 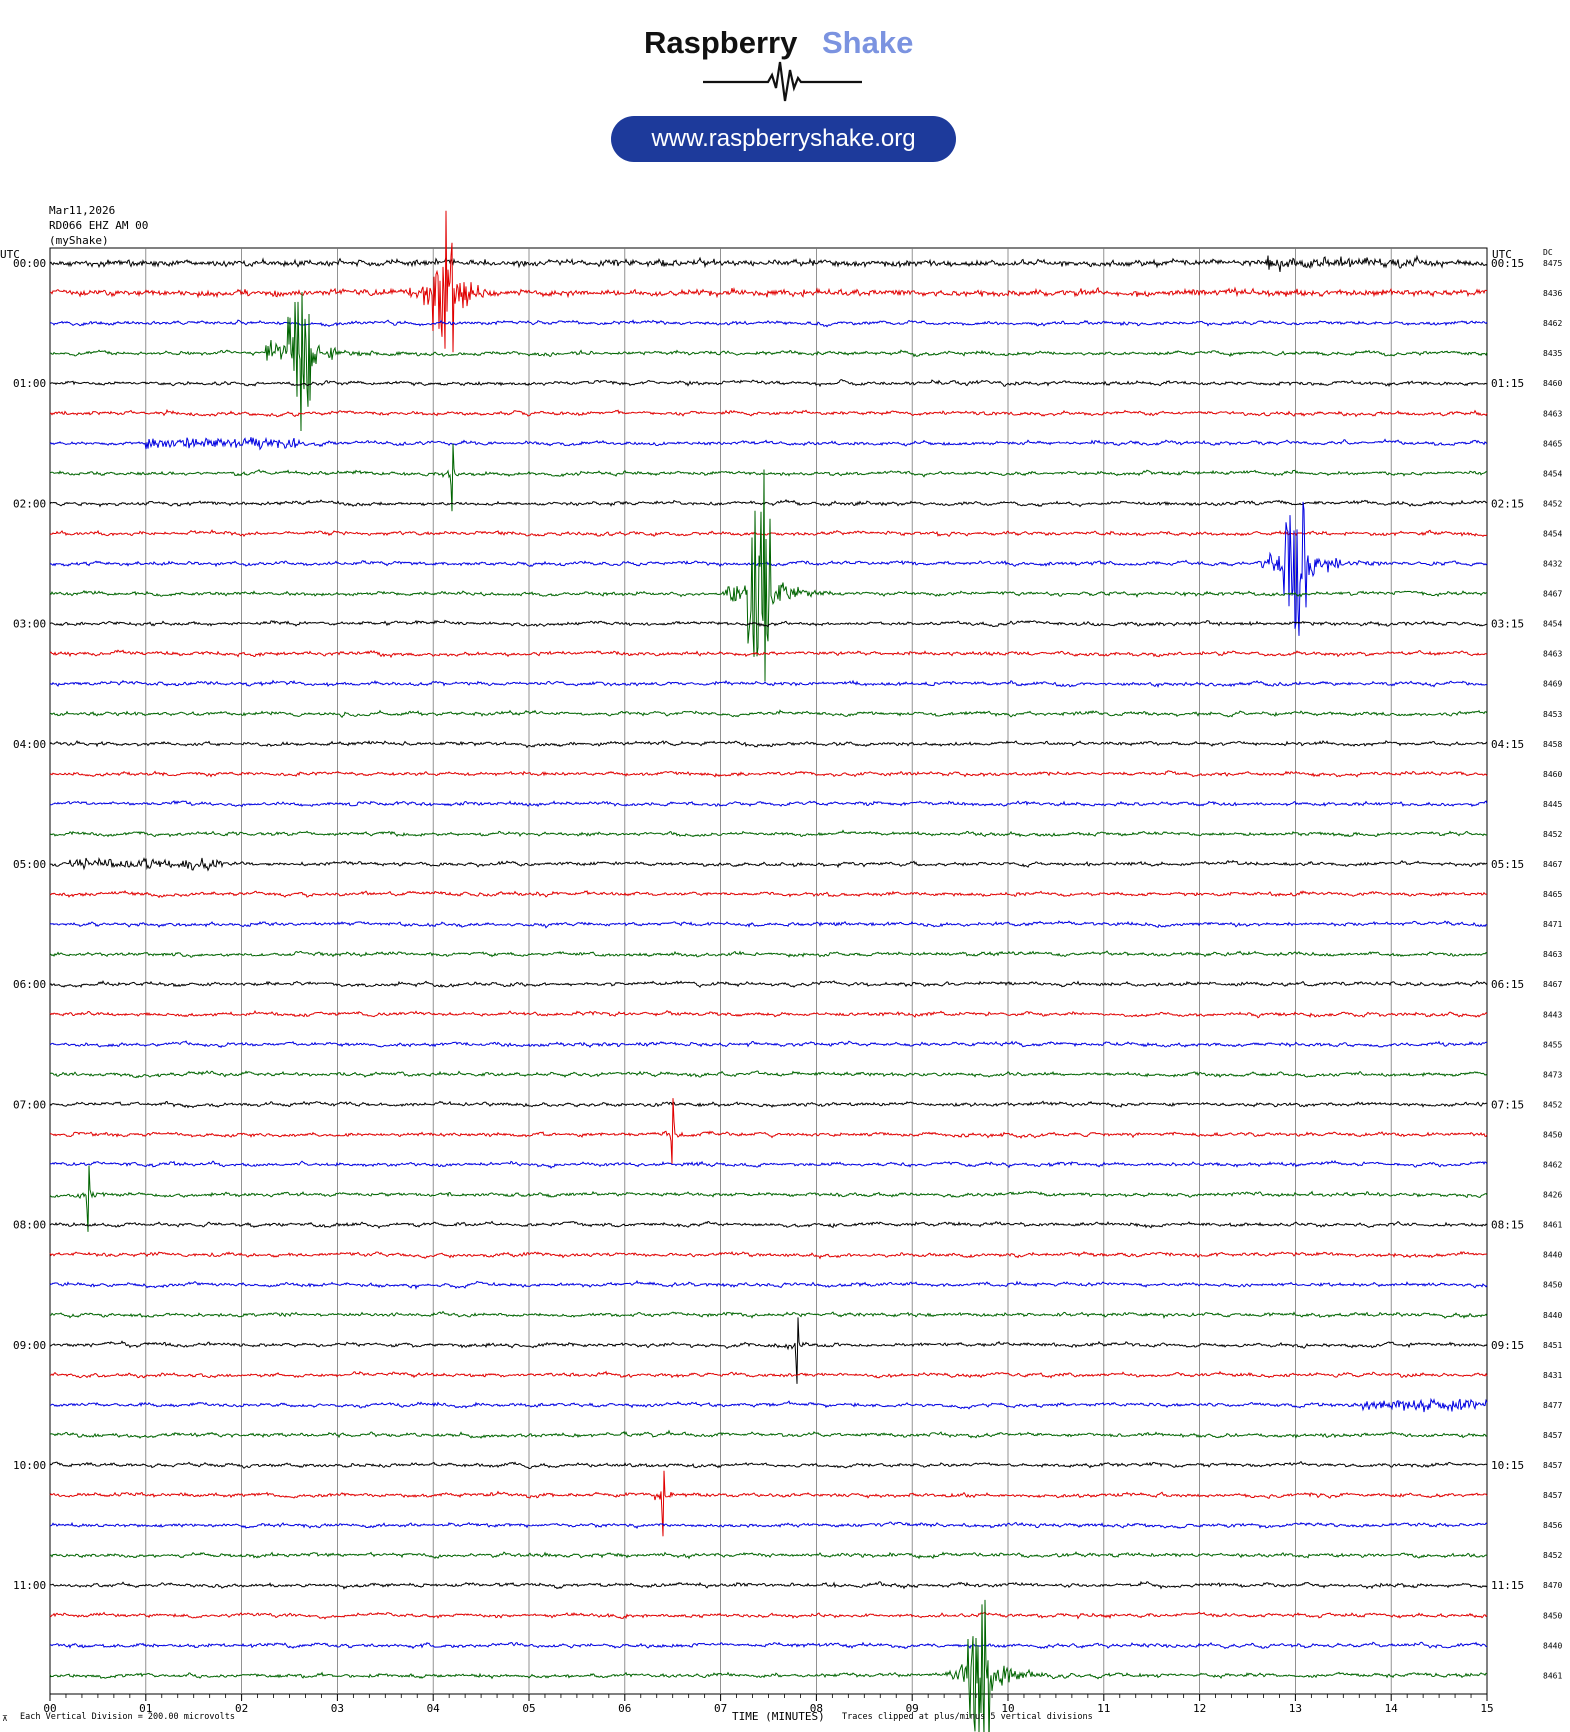 What do you see at coordinates (1552, 353) in the screenshot?
I see `dc-offset-label: 8435` at bounding box center [1552, 353].